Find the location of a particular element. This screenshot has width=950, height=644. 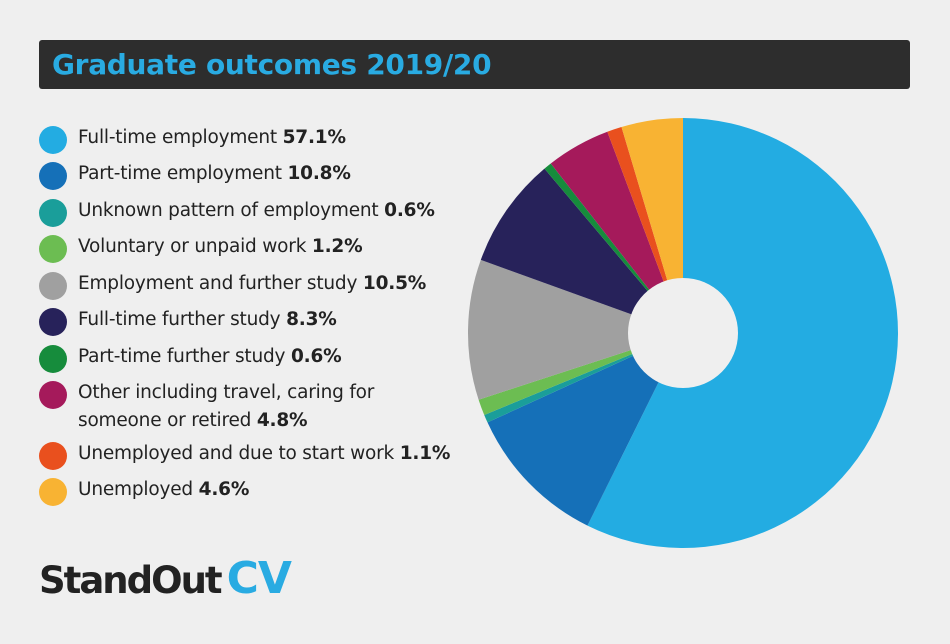

legend-value: 57.1% is located at coordinates (314, 137).